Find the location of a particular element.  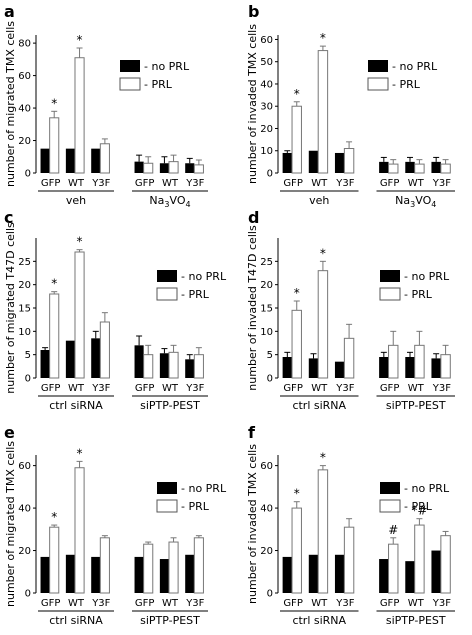

y-tick-label: 25 is located at coordinates (24, 262).